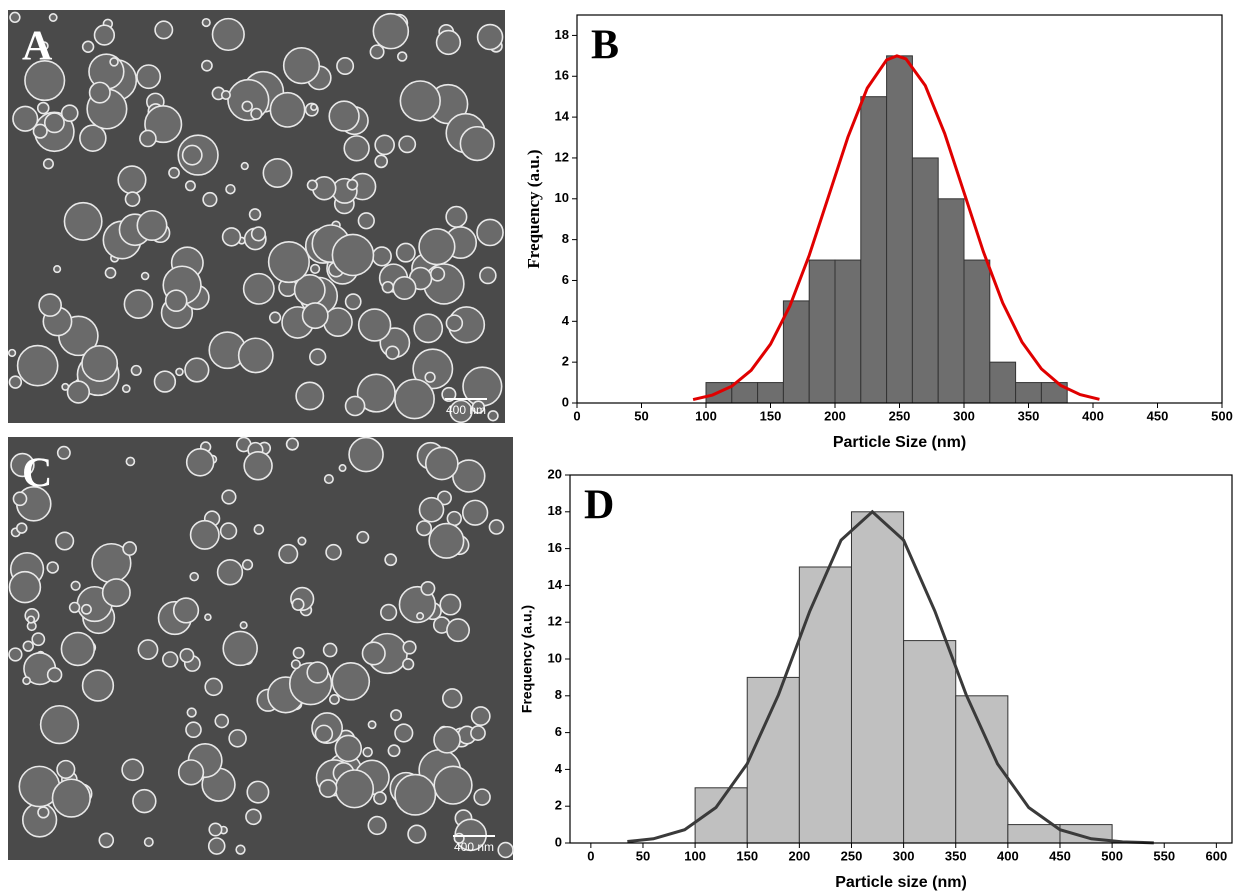 This screenshot has height=895, width=1237. What do you see at coordinates (904, 855) in the screenshot?
I see `x-tick-label: 300` at bounding box center [904, 855].